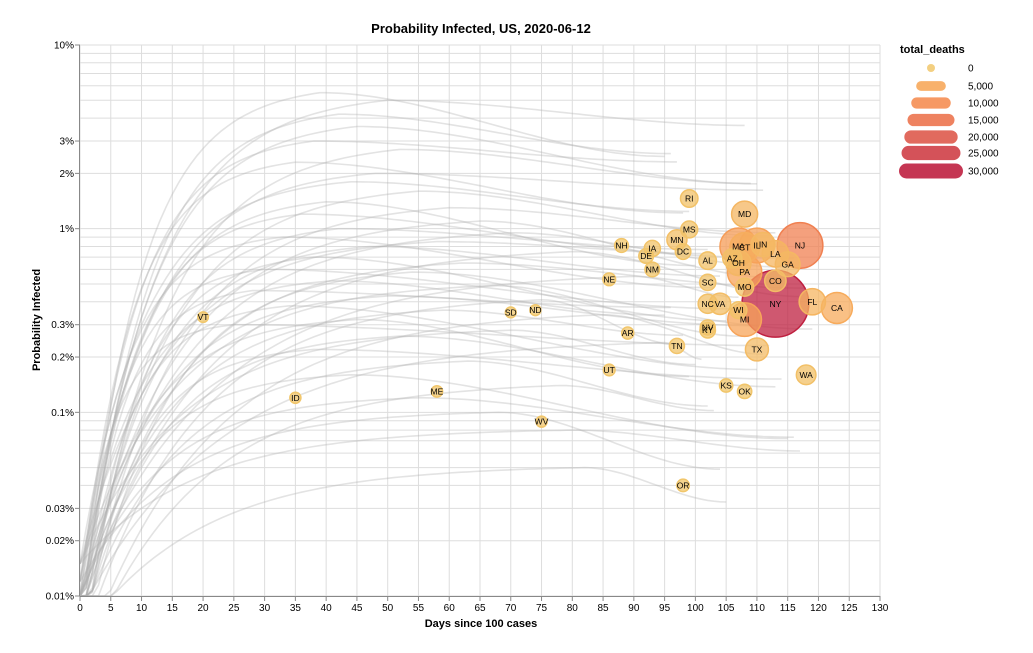 The height and width of the screenshot is (653, 1033). I want to click on y-axis-title: Probability Infected, so click(37, 320).